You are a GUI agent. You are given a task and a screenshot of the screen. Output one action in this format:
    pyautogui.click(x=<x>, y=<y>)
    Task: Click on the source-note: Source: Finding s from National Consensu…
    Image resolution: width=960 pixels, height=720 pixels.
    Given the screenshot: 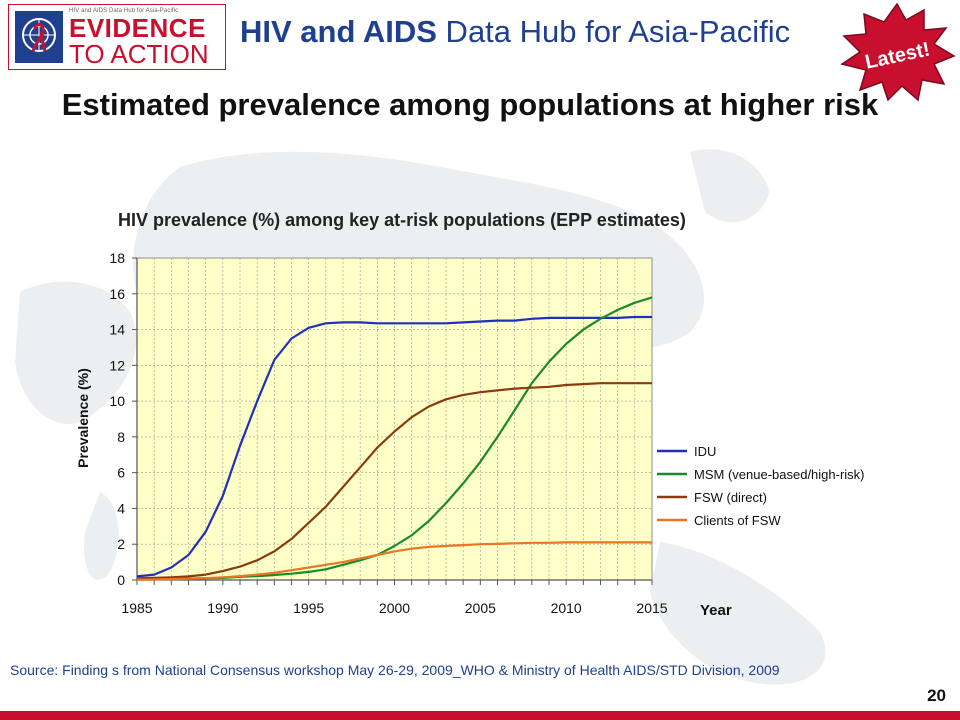 What is the action you would take?
    pyautogui.click(x=395, y=670)
    